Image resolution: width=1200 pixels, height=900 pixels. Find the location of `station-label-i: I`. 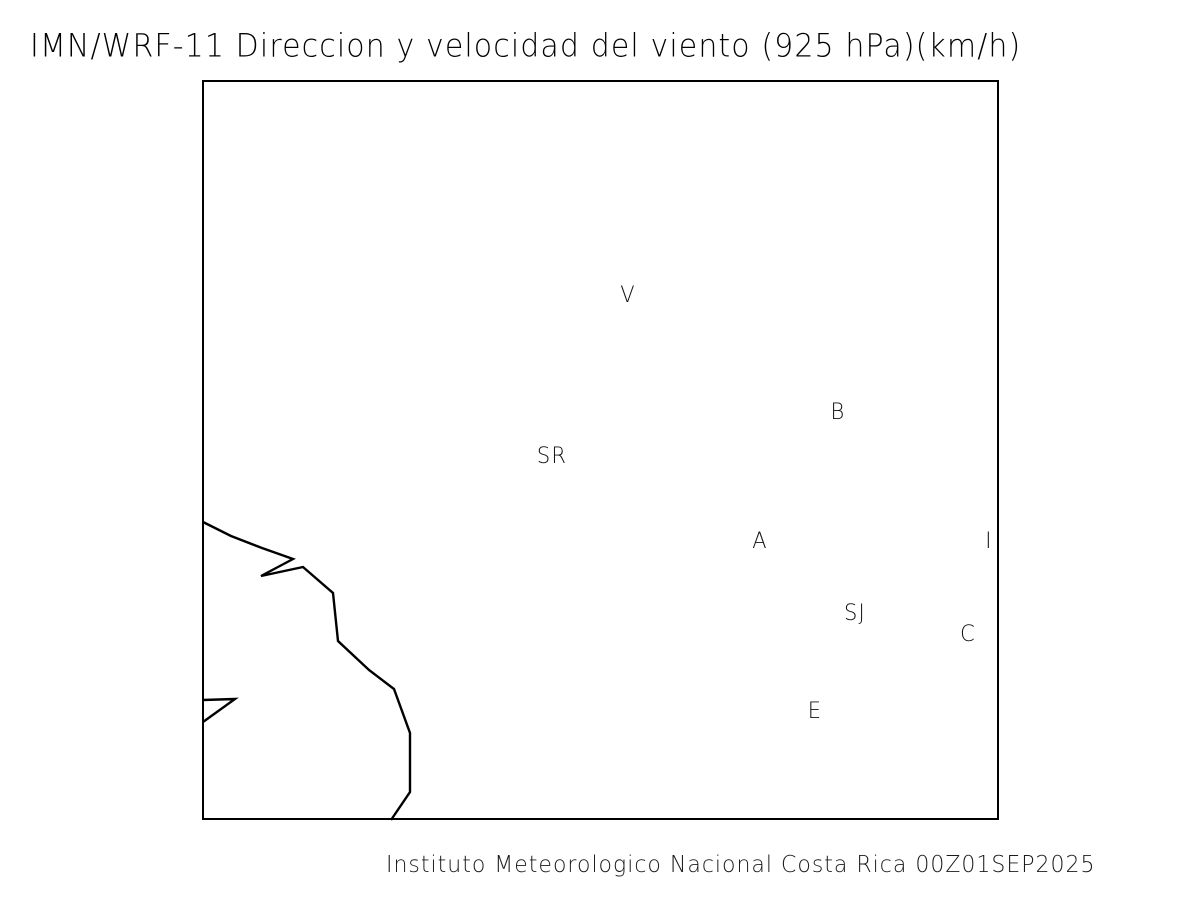

station-label-i: I is located at coordinates (989, 540).